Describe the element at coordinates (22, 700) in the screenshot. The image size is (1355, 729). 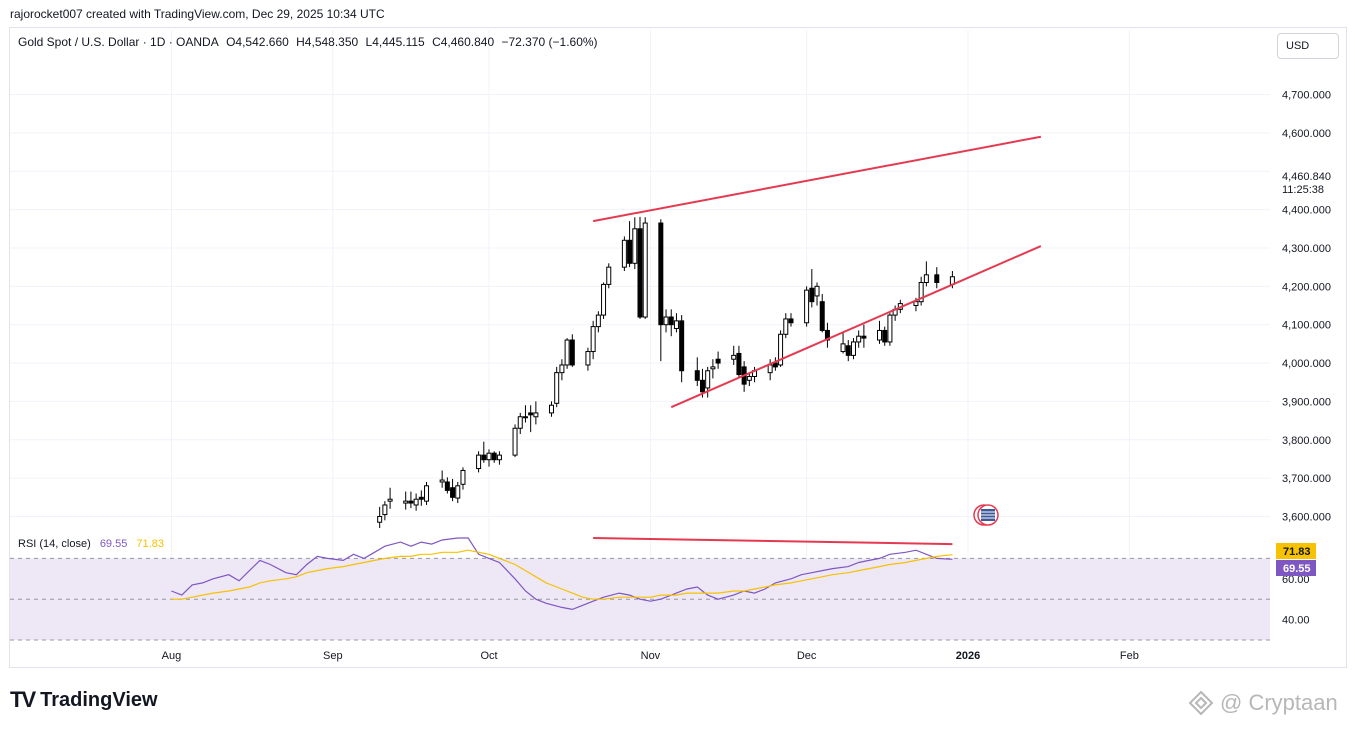
I see `tradingview-mark-icon: TV` at that location.